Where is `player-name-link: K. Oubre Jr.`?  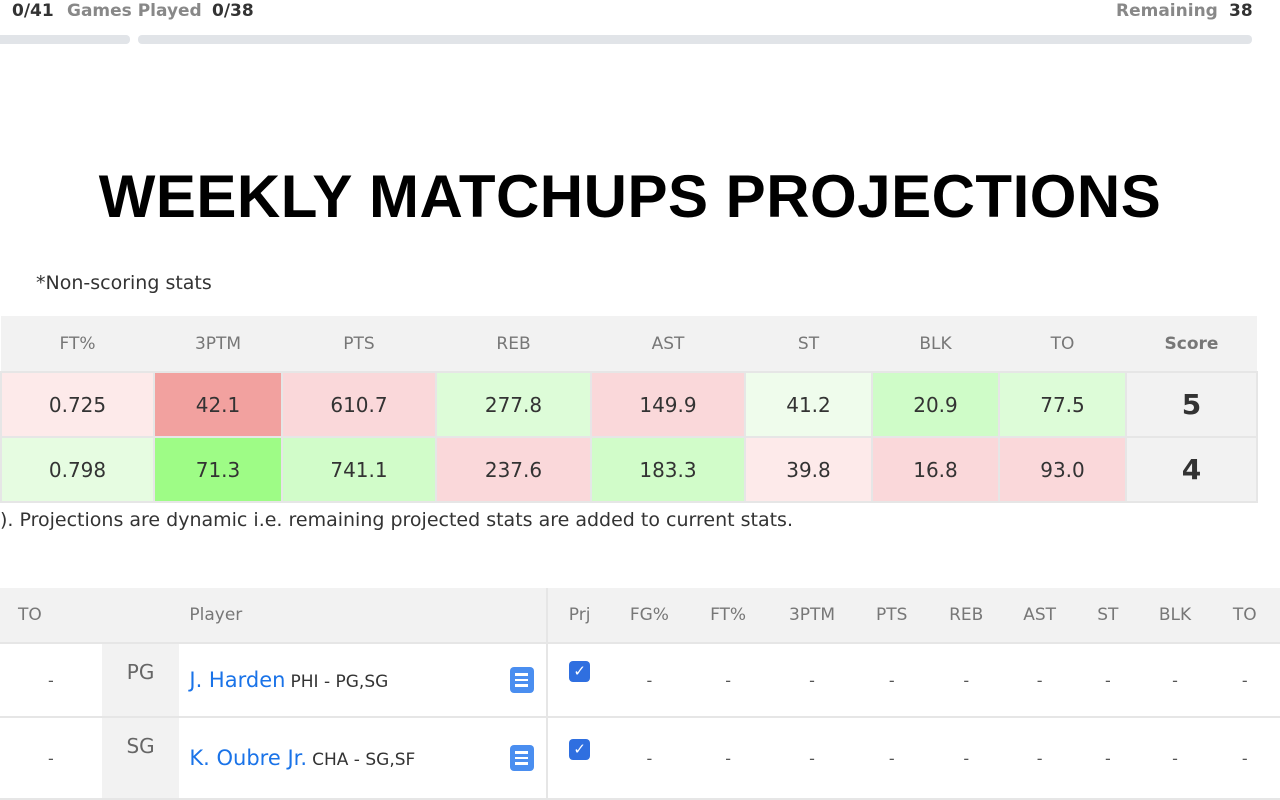
player-name-link: K. Oubre Jr. is located at coordinates (248, 758).